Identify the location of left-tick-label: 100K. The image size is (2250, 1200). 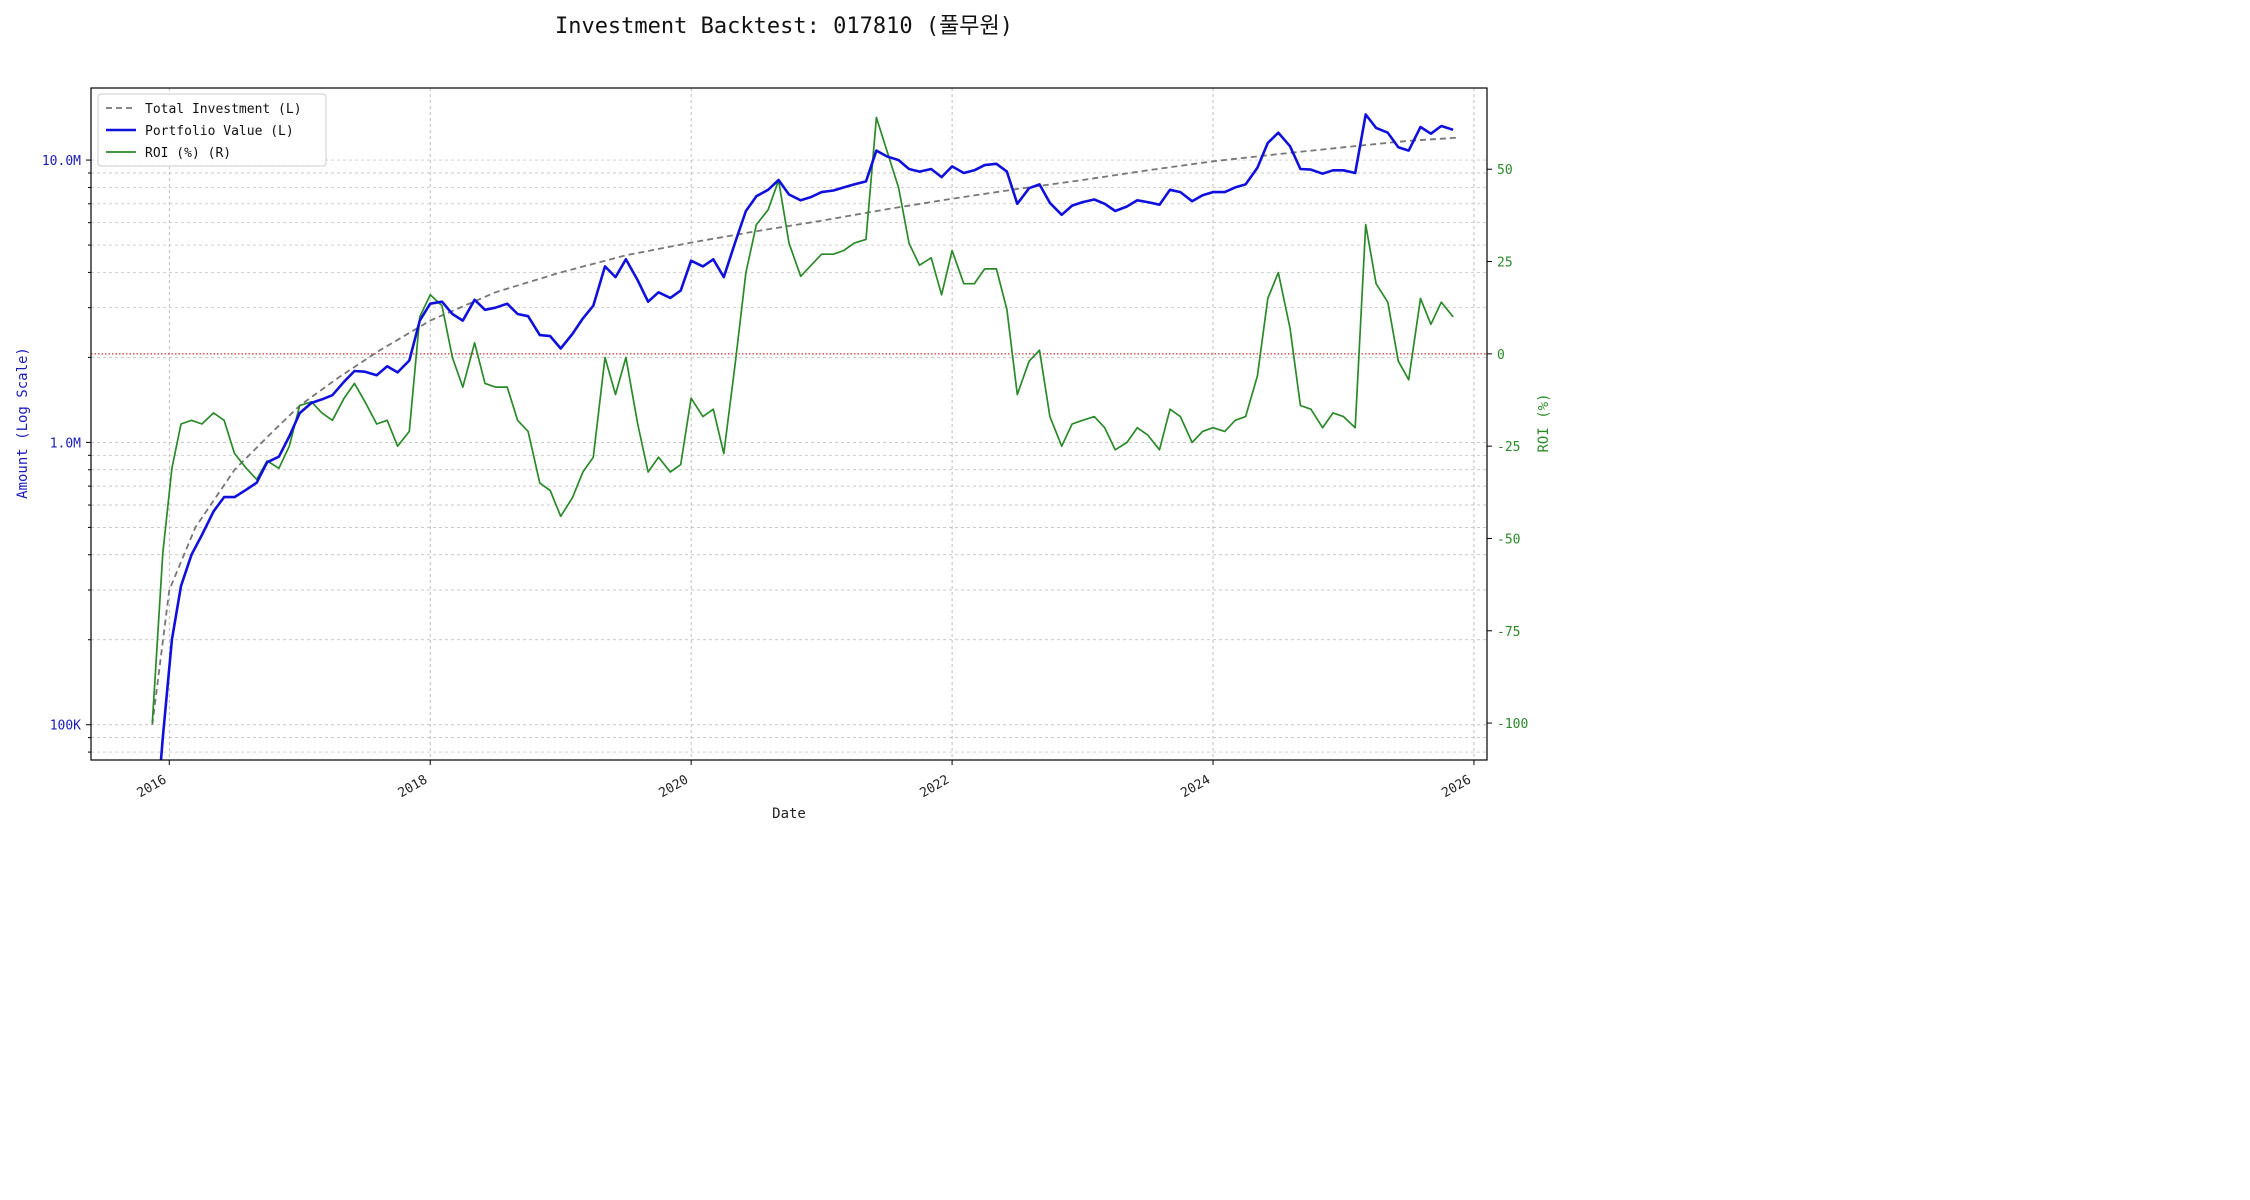
(65, 726).